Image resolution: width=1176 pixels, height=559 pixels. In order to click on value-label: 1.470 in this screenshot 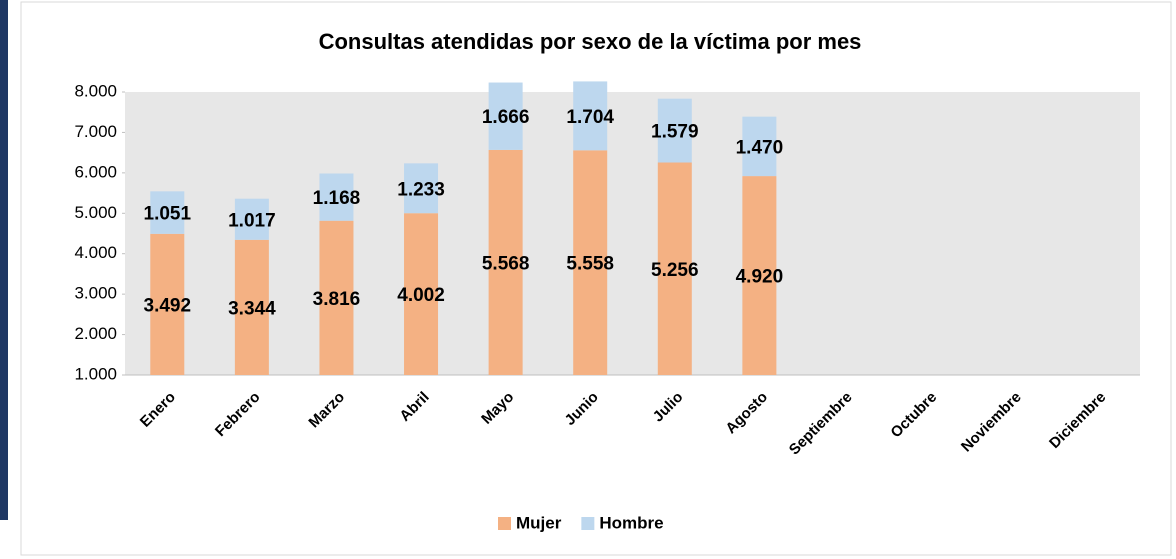, I will do `click(760, 147)`.